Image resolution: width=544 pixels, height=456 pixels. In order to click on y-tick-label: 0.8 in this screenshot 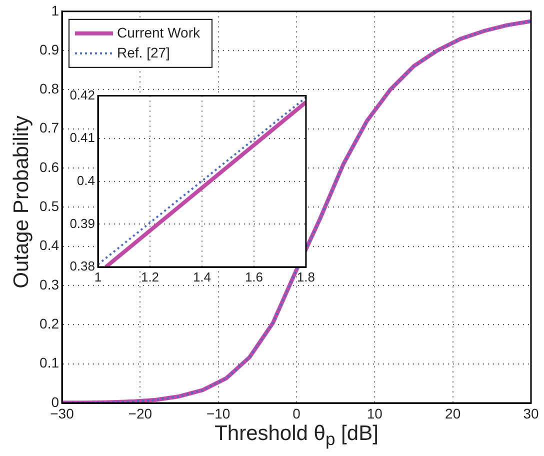, I will do `click(50, 88)`.